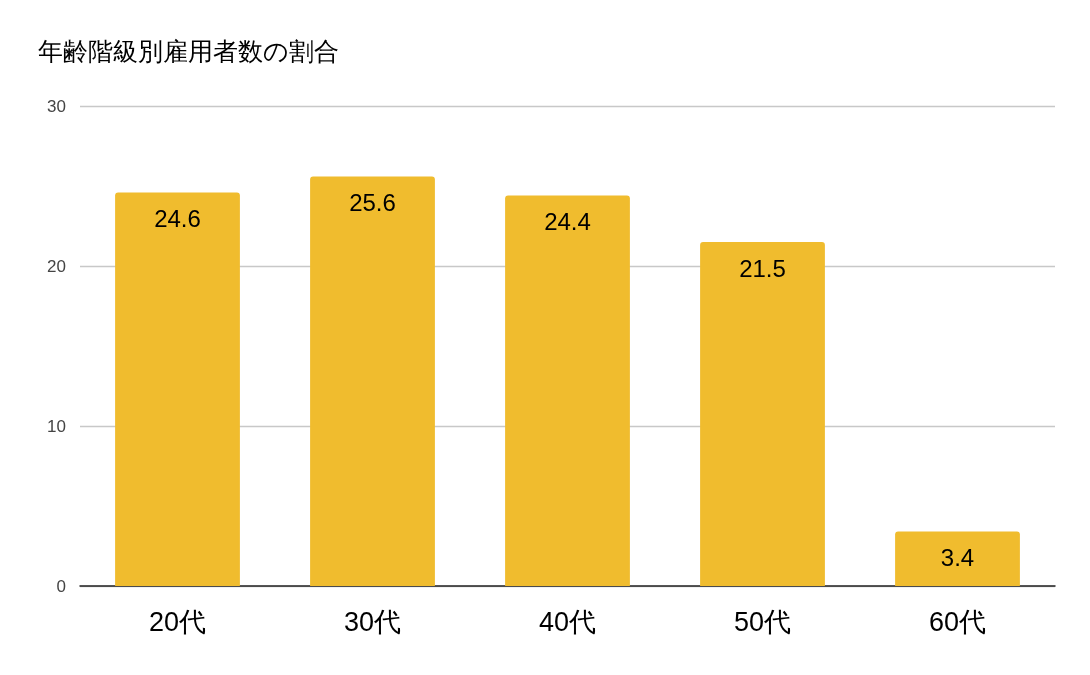 The width and height of the screenshot is (1090, 675). I want to click on data-label: 21.5, so click(762, 268).